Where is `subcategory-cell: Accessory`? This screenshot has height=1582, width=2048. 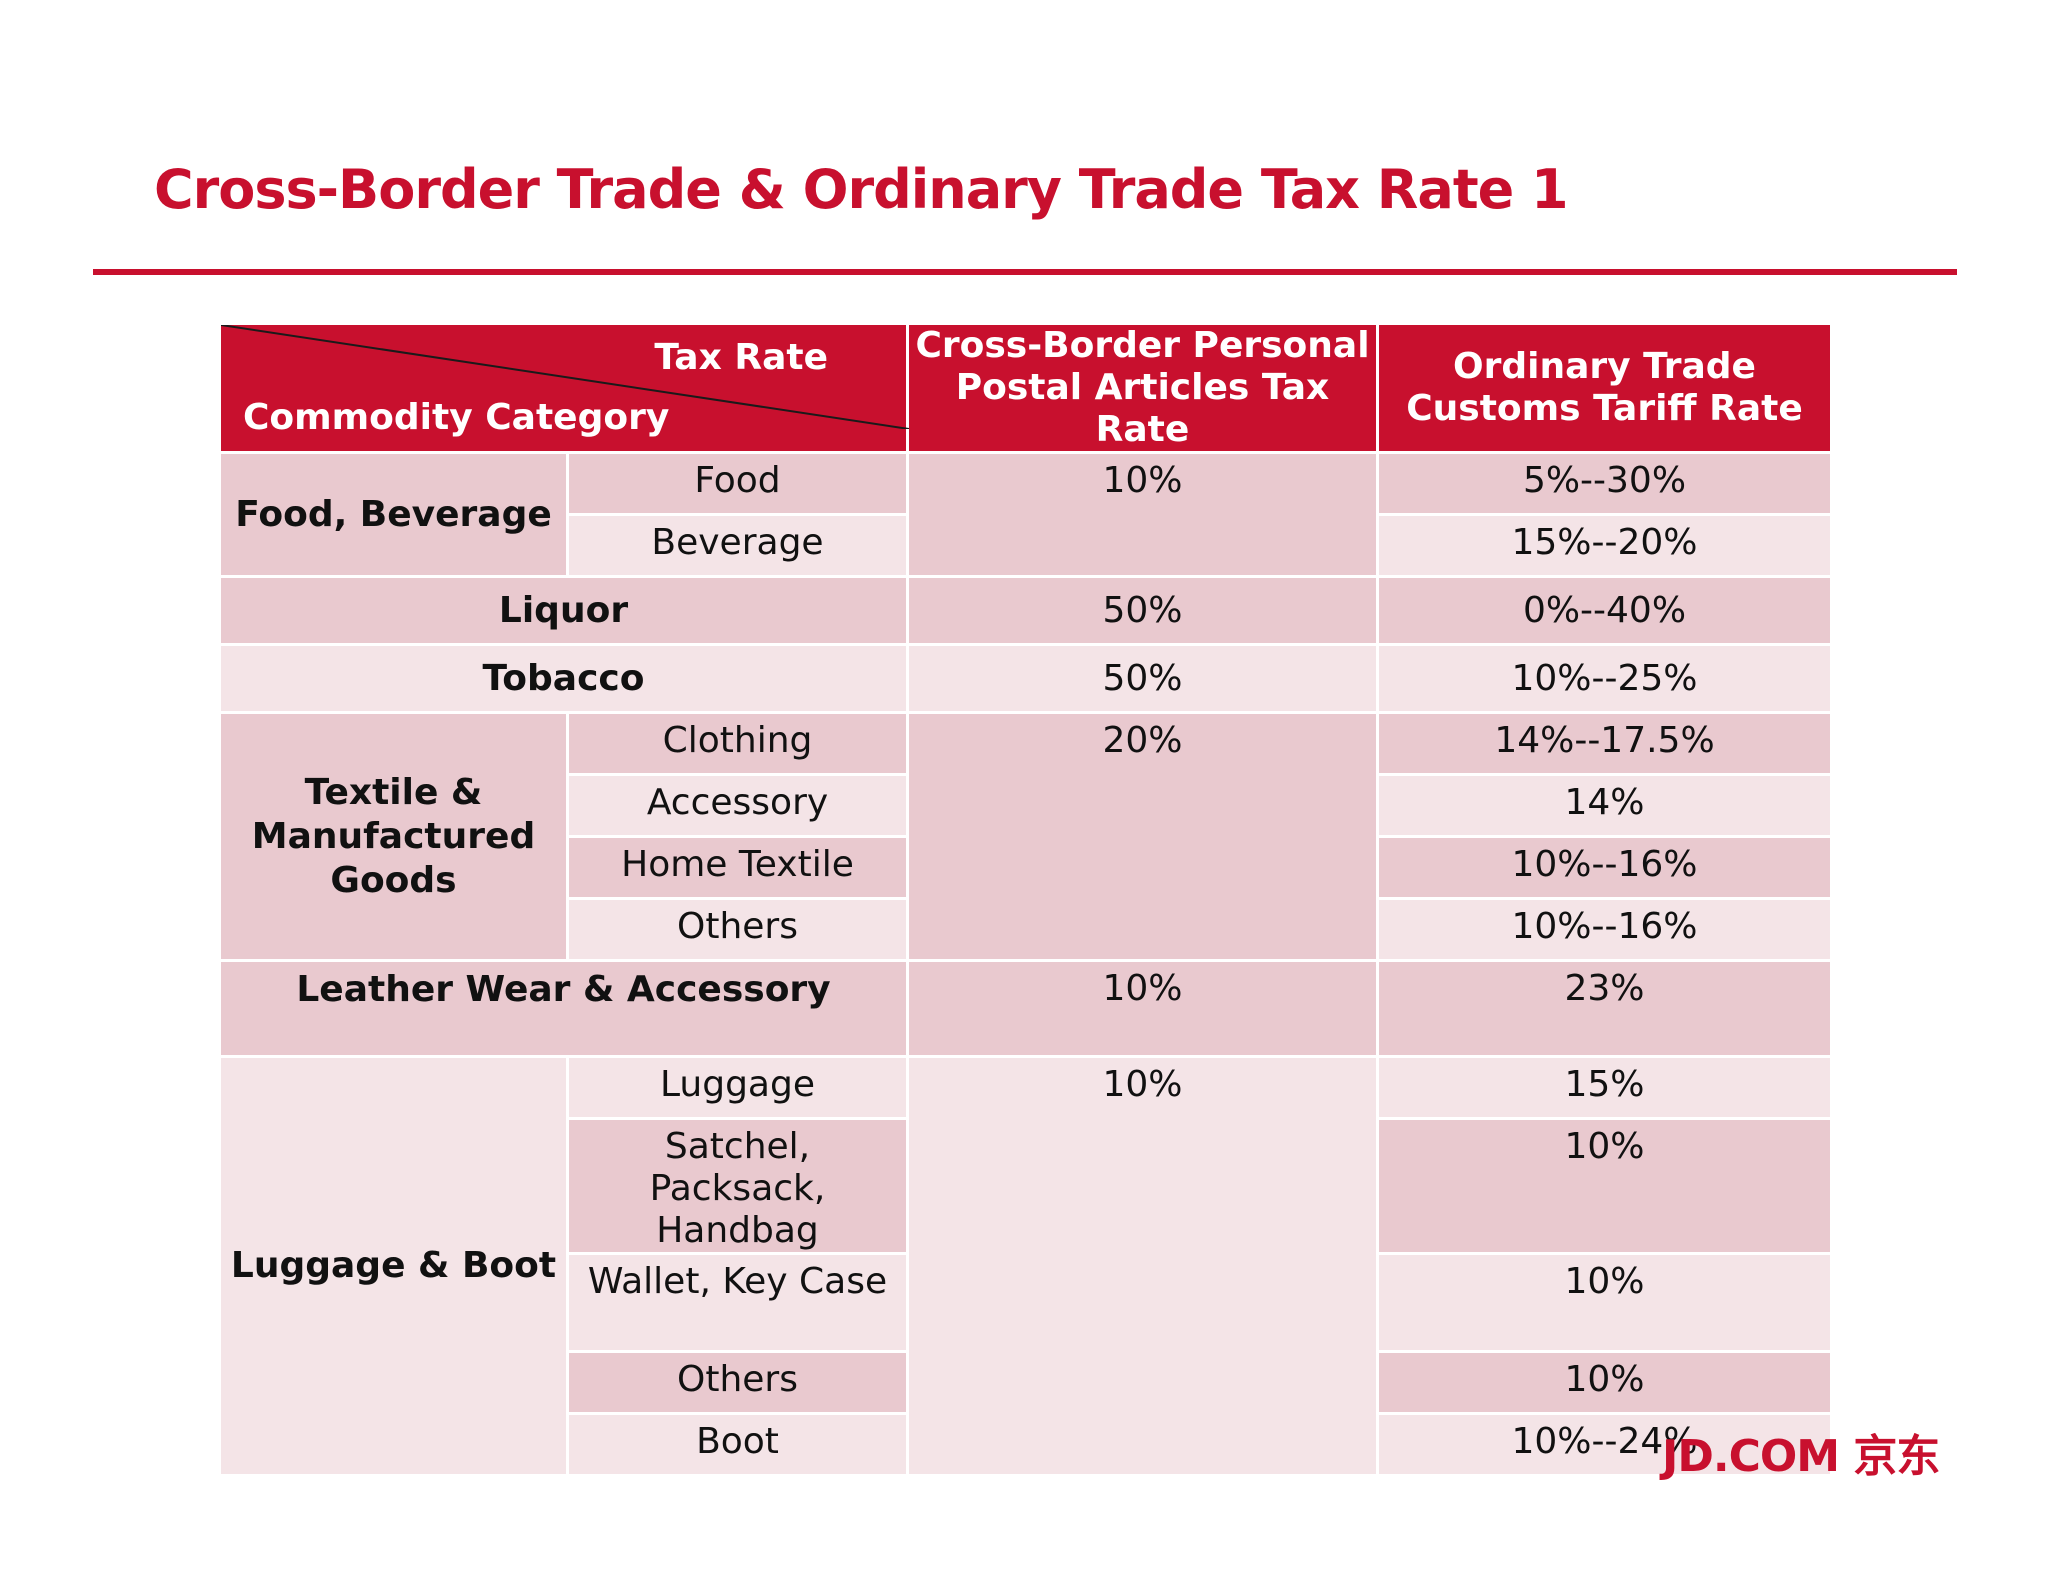 subcategory-cell: Accessory is located at coordinates (737, 805).